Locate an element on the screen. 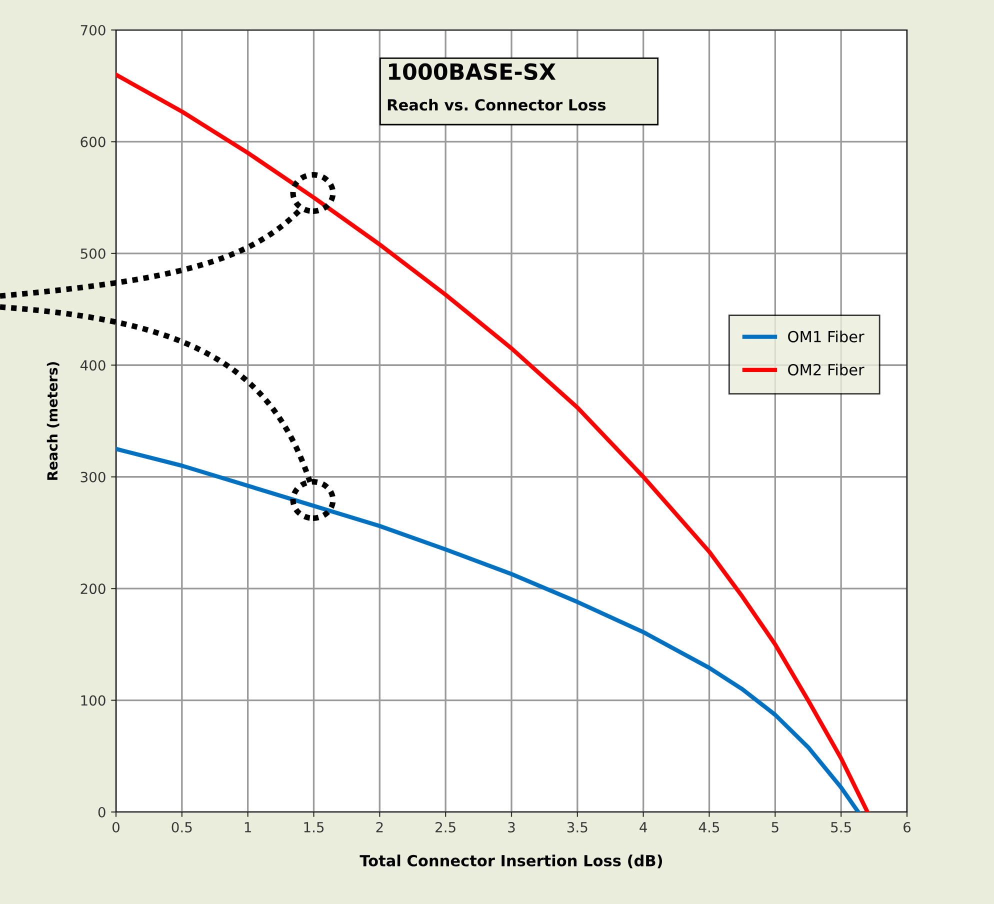 The width and height of the screenshot is (994, 904). legend-label: OM1 Fiber is located at coordinates (826, 336).